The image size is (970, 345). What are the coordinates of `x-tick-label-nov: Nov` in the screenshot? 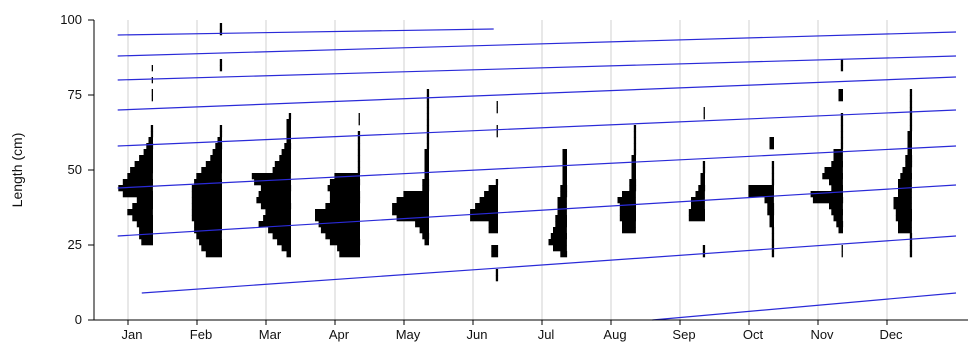 It's located at (822, 334).